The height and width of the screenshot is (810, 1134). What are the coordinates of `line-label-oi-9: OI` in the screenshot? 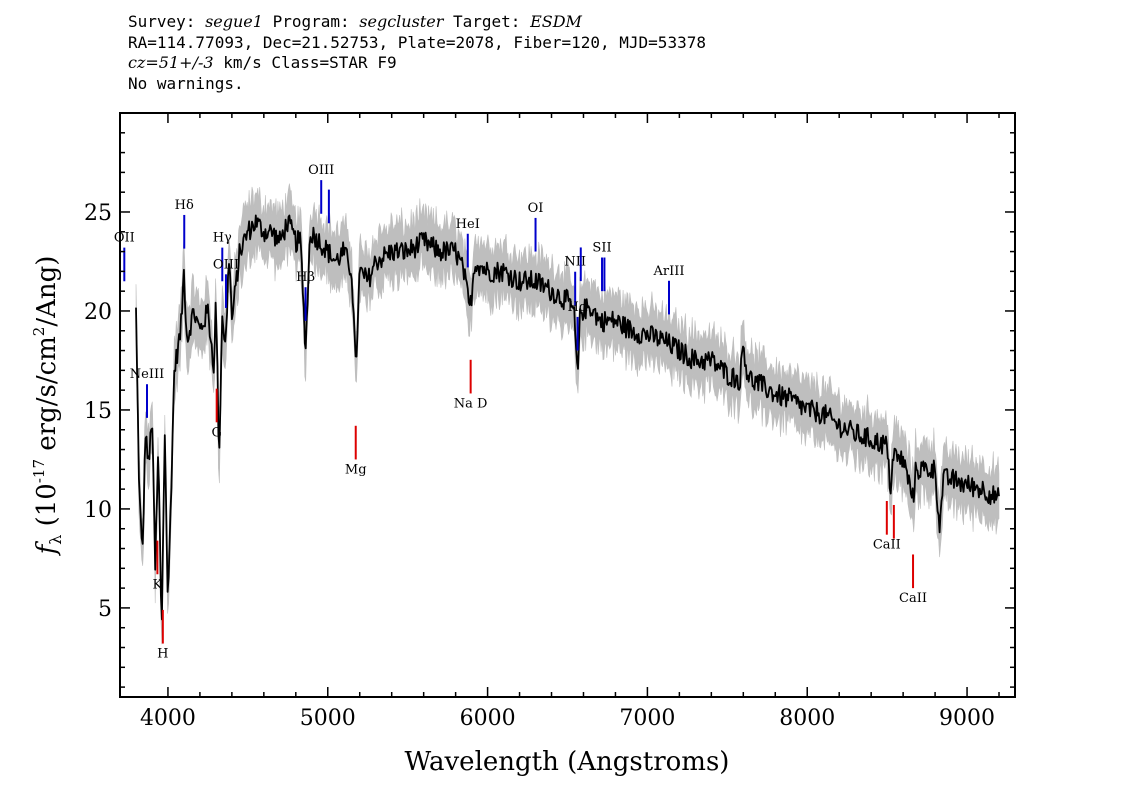 It's located at (536, 208).